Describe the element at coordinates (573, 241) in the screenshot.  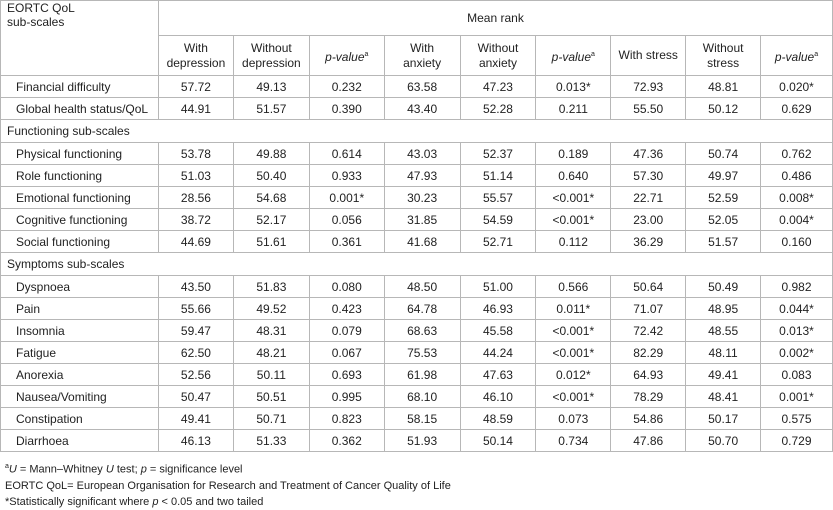
I see `table-cell: 0.112` at that location.